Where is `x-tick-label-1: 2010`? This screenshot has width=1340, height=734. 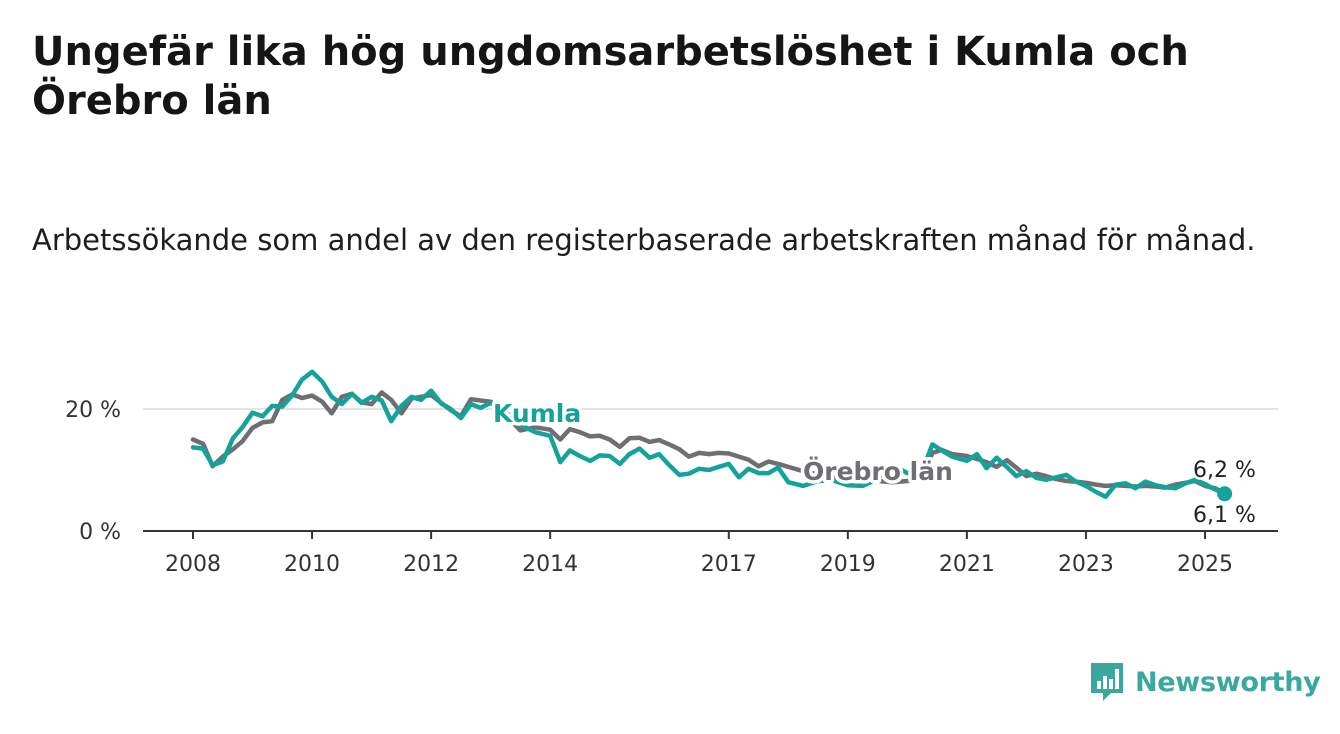
x-tick-label-1: 2010 is located at coordinates (312, 564).